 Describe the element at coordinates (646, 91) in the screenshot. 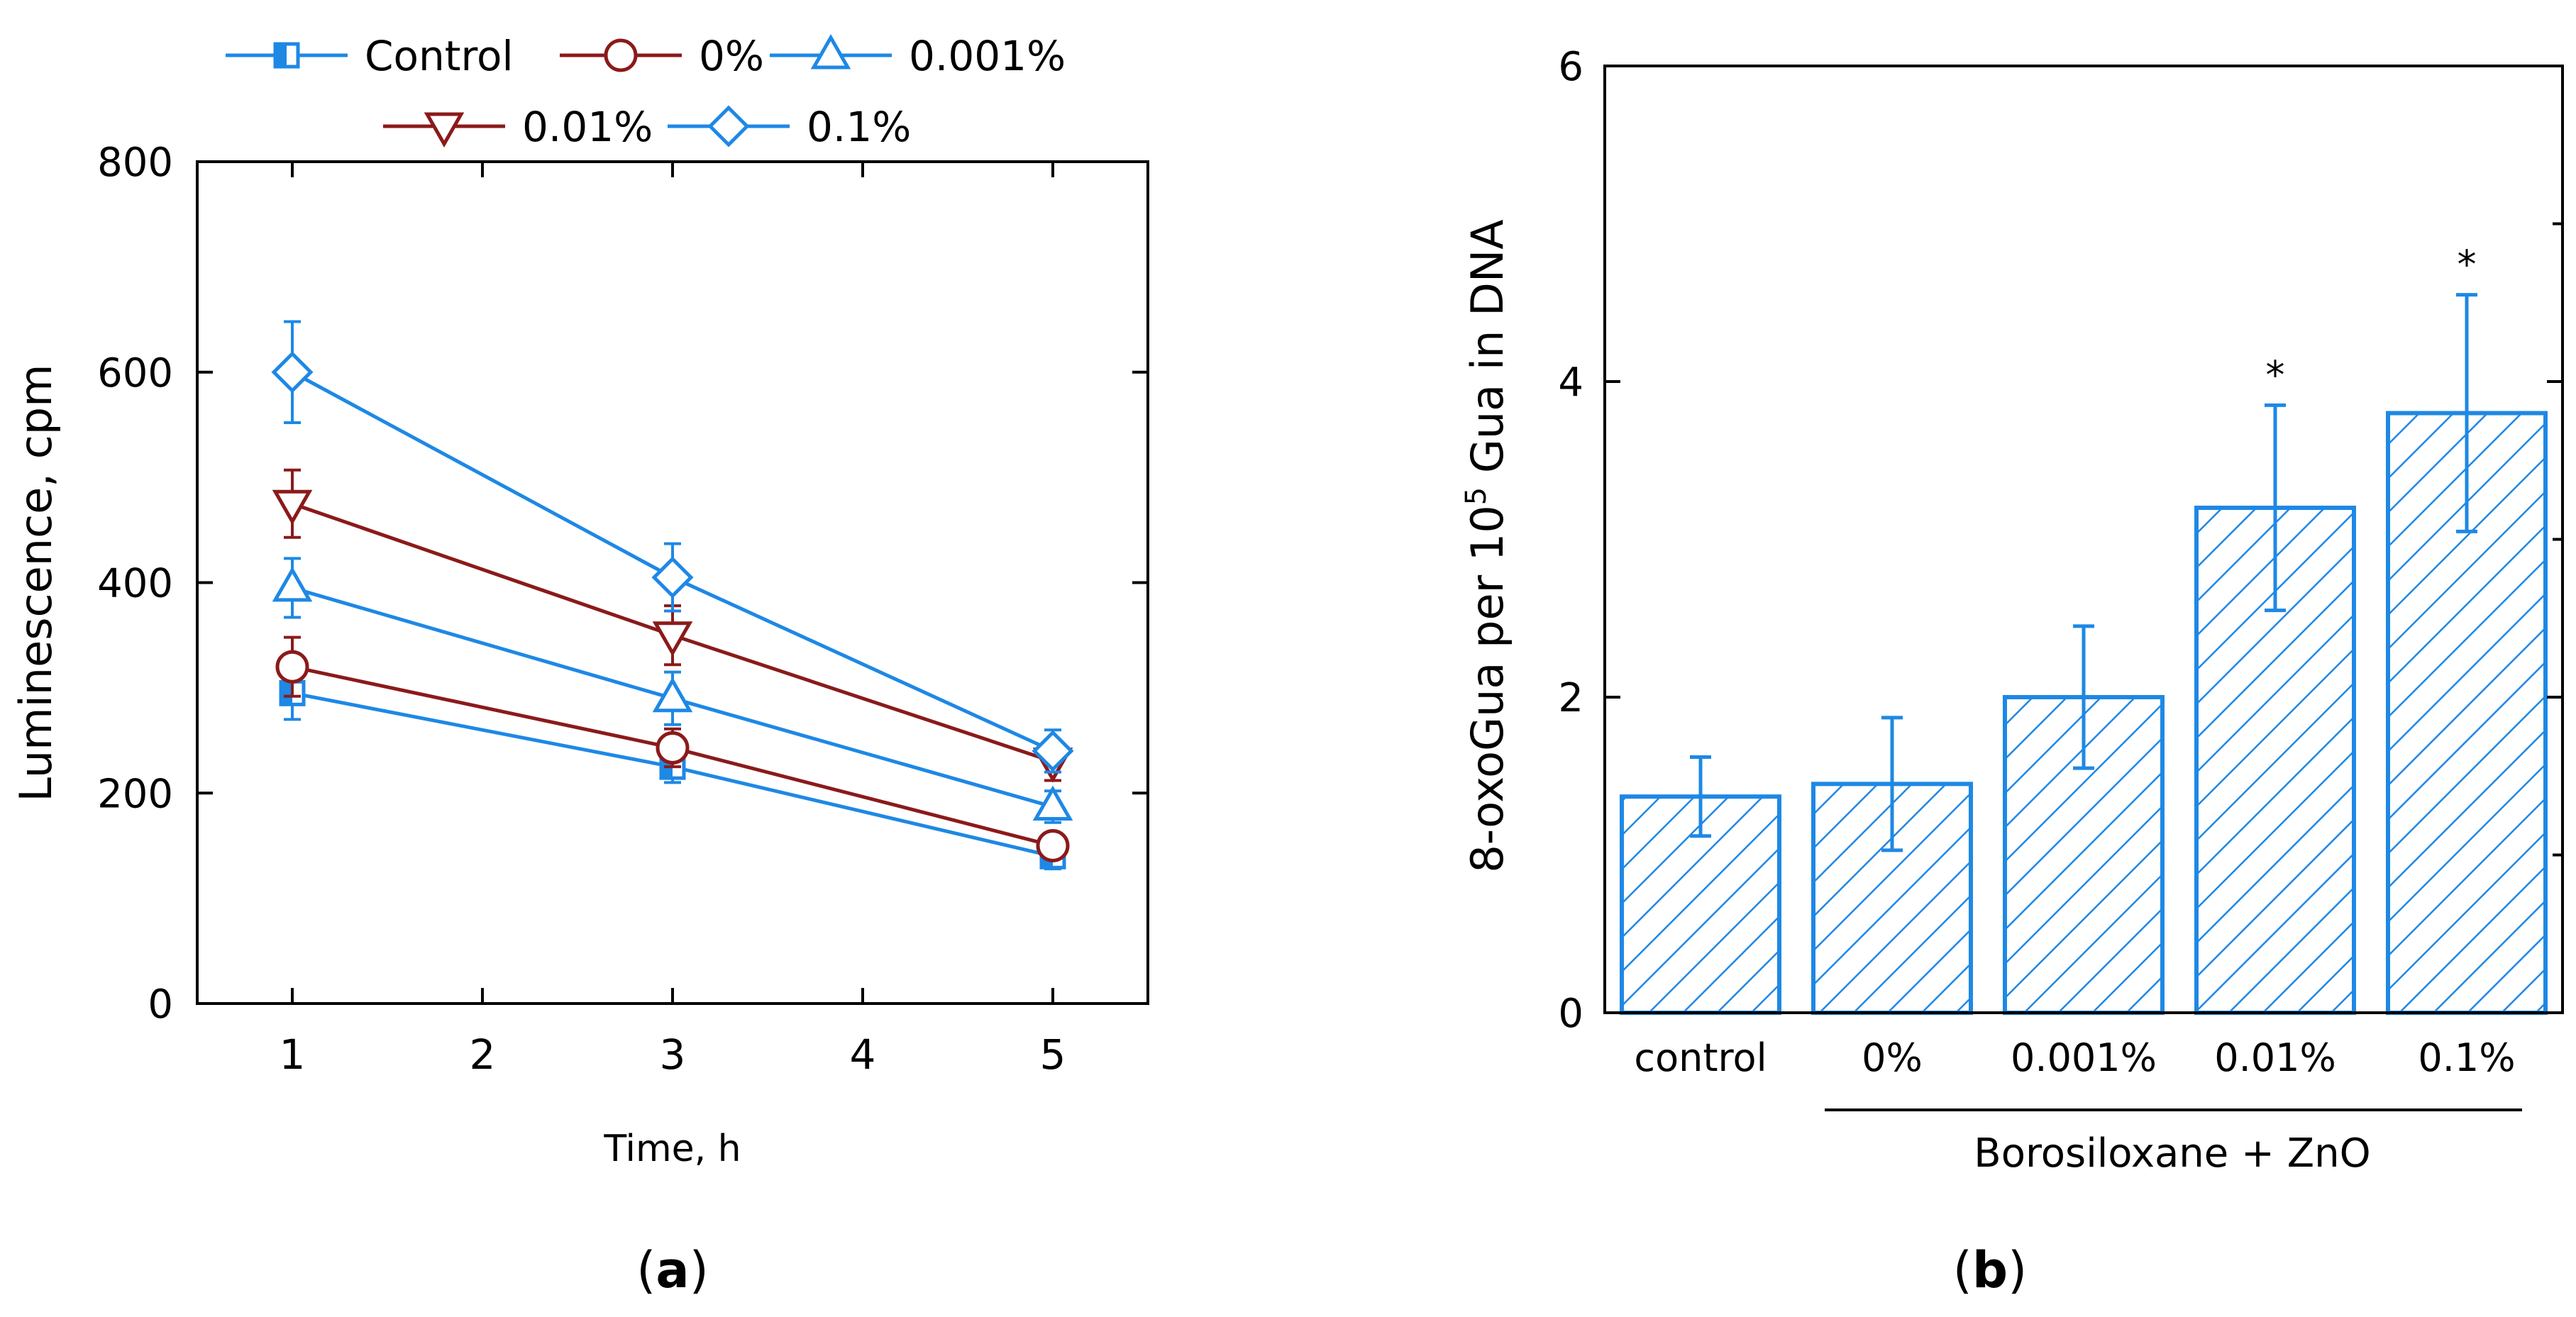

I see `legend: Control 0% 0.001% 0.01% 0.1%` at that location.